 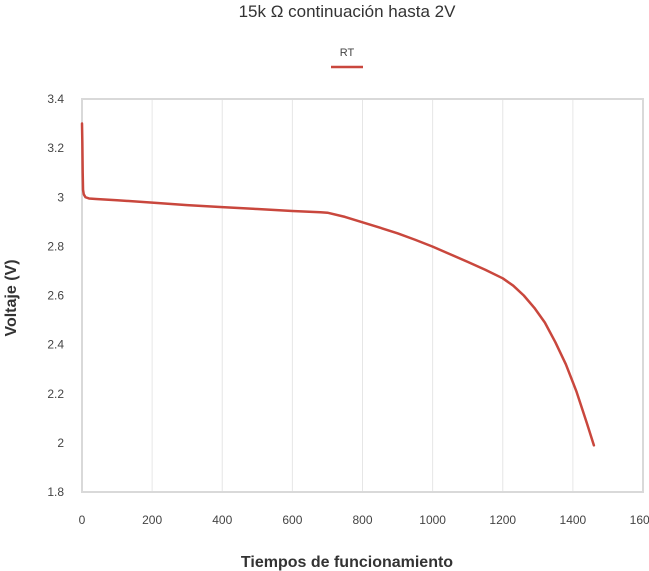 What do you see at coordinates (639, 520) in the screenshot?
I see `x-tick-label: 1600` at bounding box center [639, 520].